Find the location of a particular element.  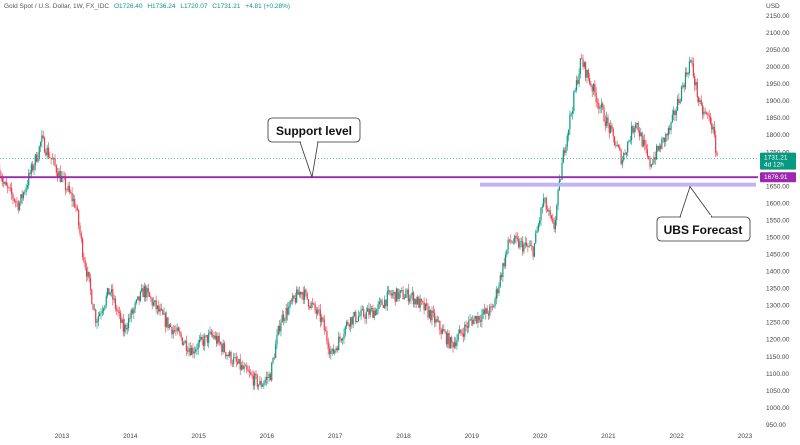

forecast-callout-pointer is located at coordinates (696, 201).